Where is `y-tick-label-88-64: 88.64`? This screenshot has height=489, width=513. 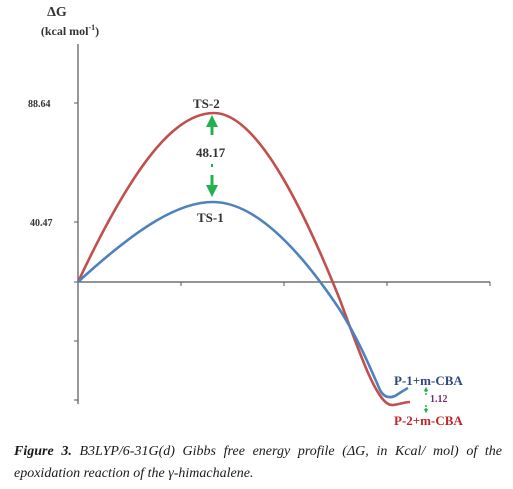 y-tick-label-88-64: 88.64 is located at coordinates (39, 104).